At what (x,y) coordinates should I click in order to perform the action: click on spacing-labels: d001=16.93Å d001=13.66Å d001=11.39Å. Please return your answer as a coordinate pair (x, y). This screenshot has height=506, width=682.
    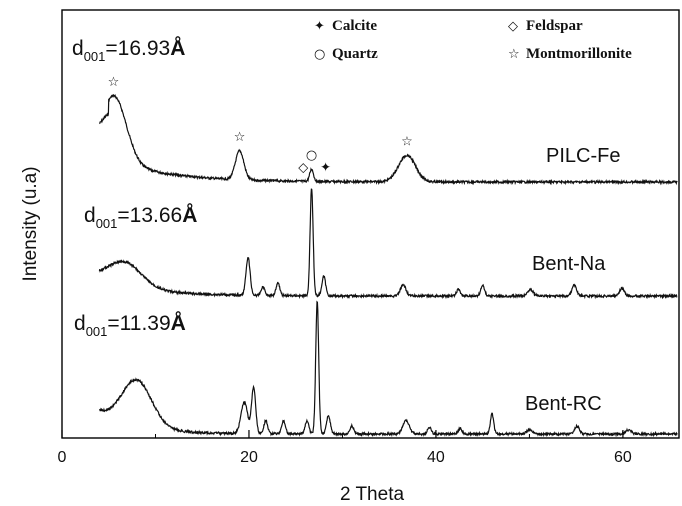
    Looking at the image, I should click on (134, 187).